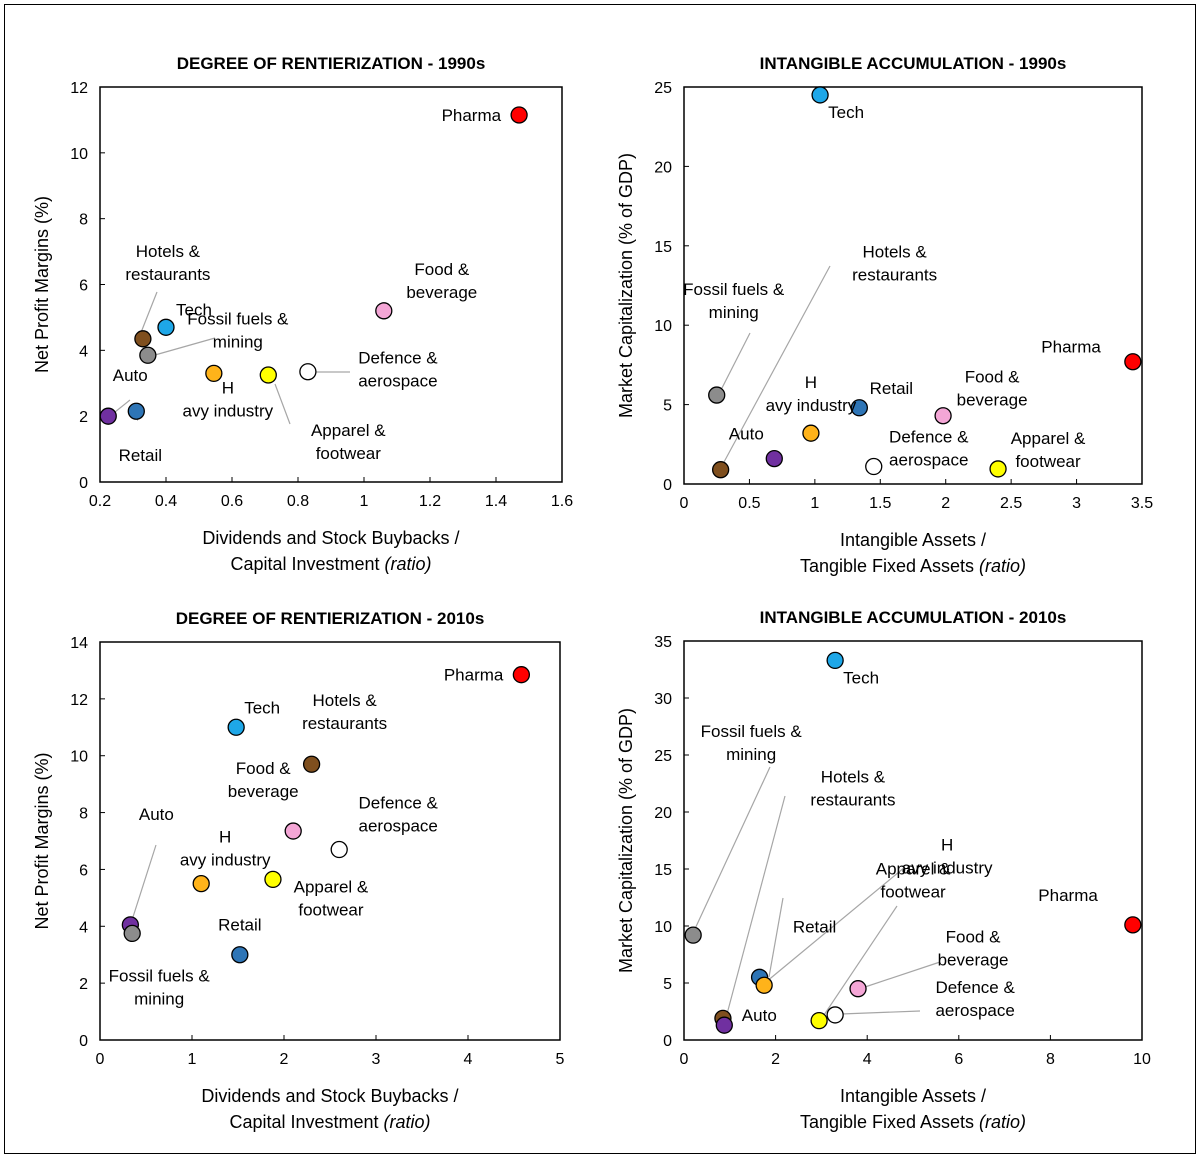 The height and width of the screenshot is (1160, 1202). What do you see at coordinates (83, 984) in the screenshot?
I see `y-tick-label: 2` at bounding box center [83, 984].